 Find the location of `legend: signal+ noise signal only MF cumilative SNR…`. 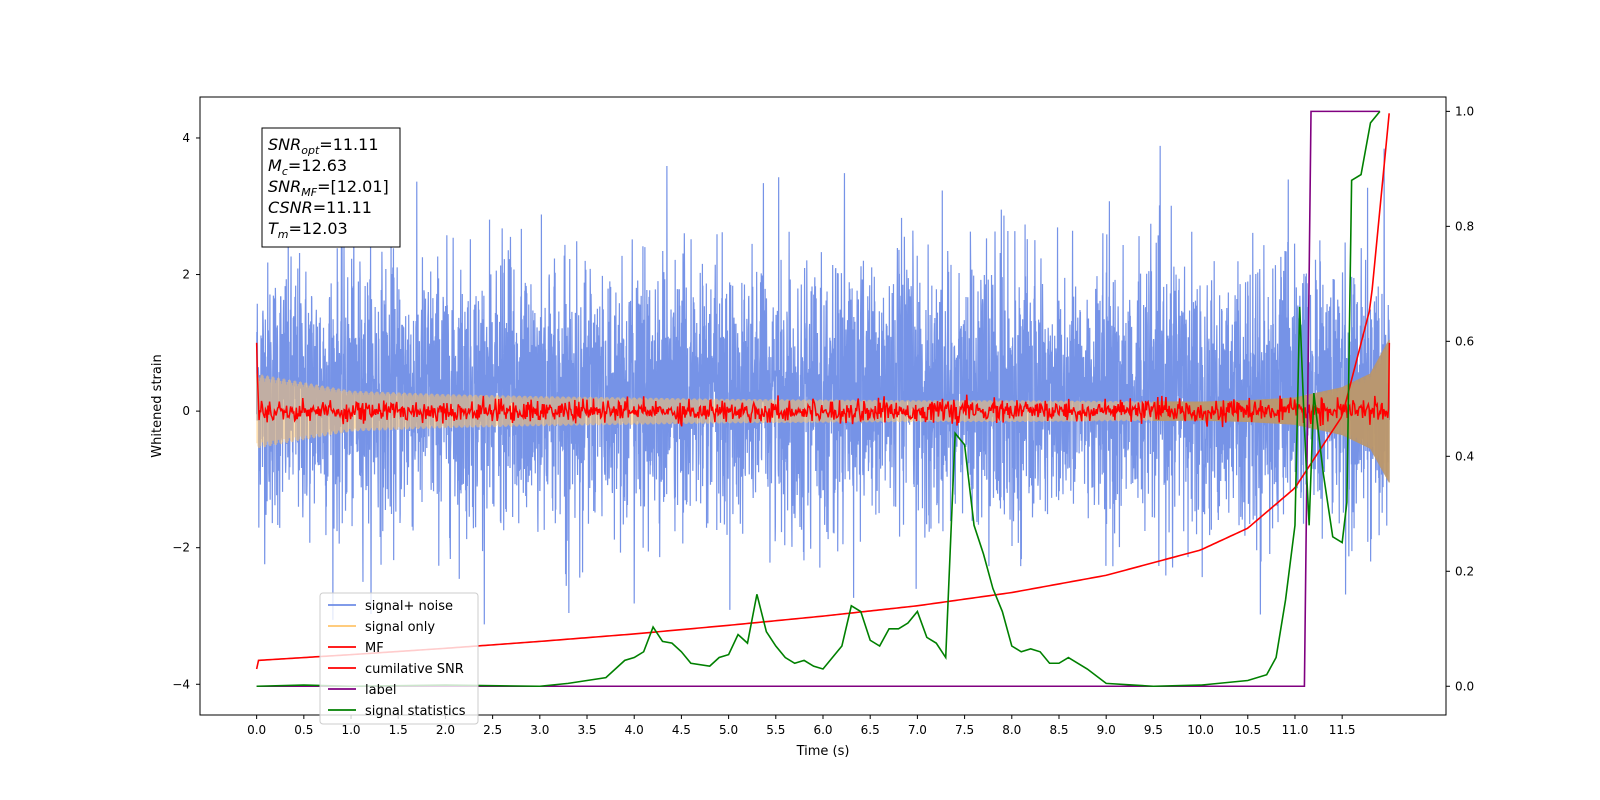

legend: signal+ noise signal only MF cumilative SNR… is located at coordinates (399, 658).